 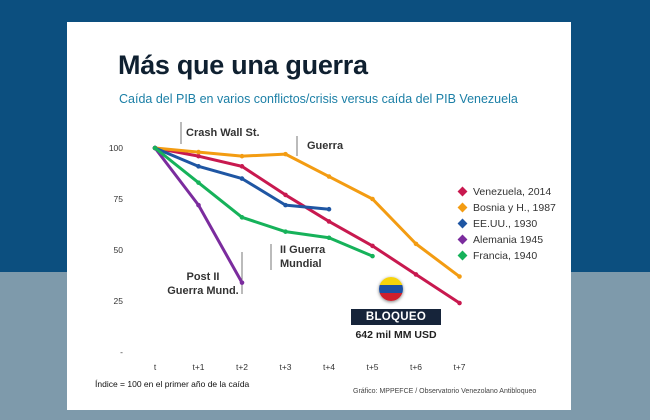 I want to click on x-tick-label: t+7, so click(x=459, y=367).